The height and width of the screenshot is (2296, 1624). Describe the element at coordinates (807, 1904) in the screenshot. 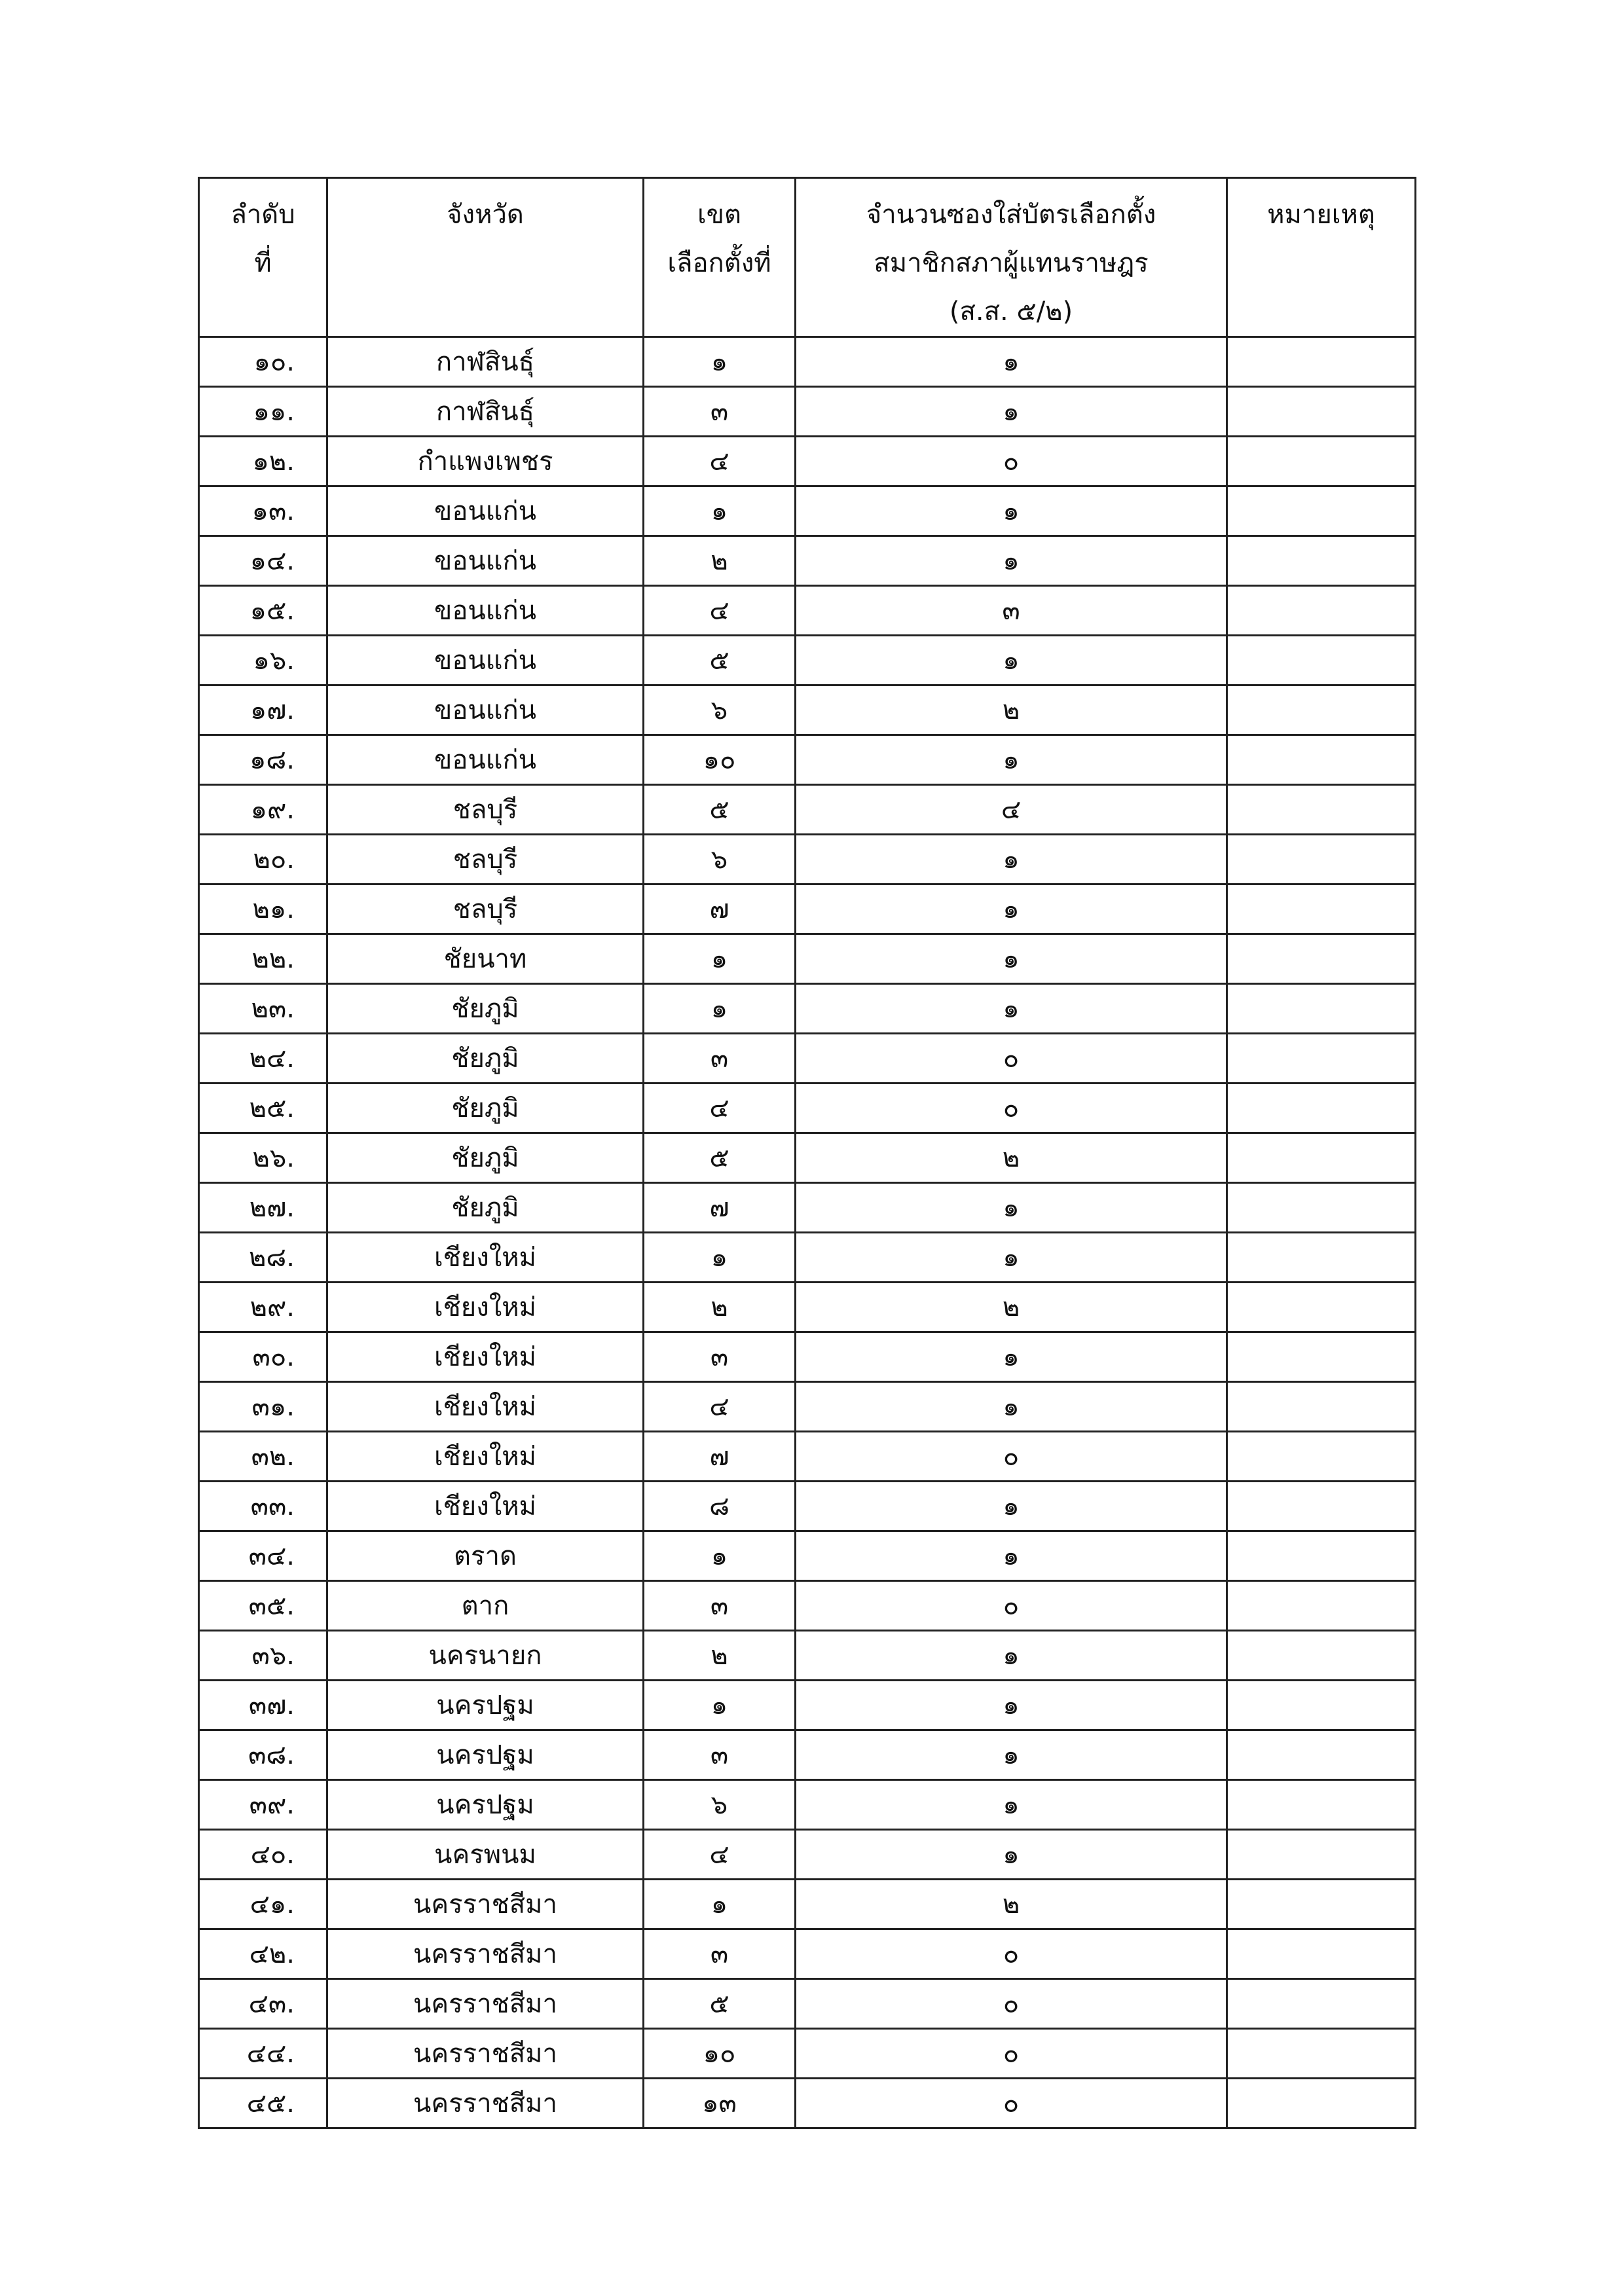

I see `table-row: ๔๑. นครราชสีมา๑๒` at that location.